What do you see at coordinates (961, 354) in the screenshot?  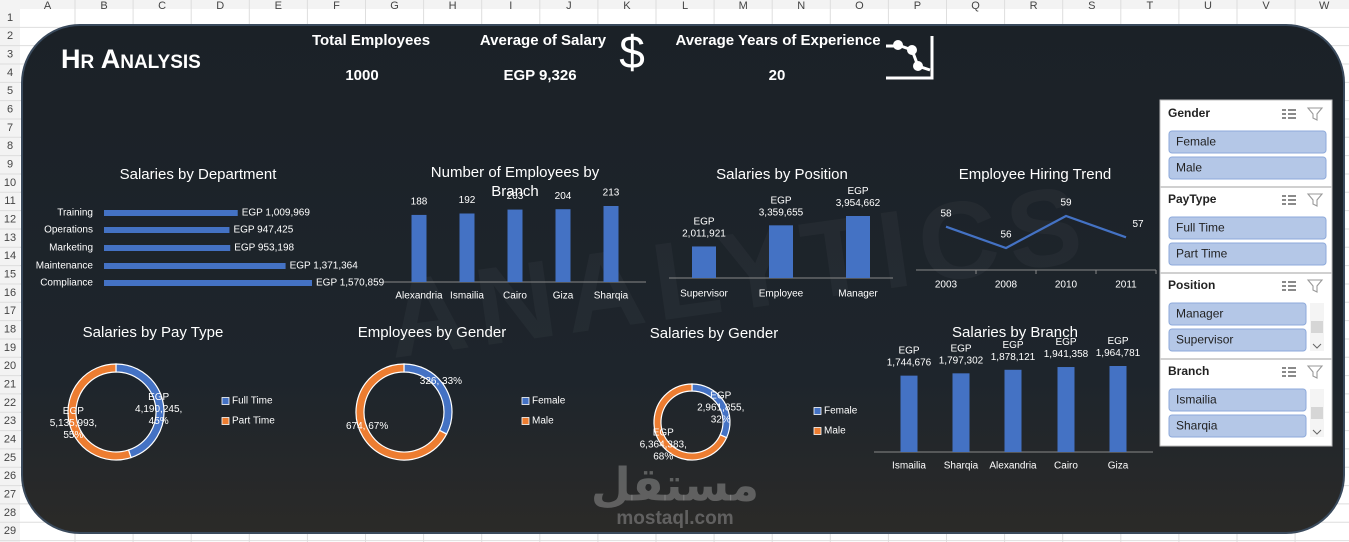 I see `data-label: EGP 1,797,302` at bounding box center [961, 354].